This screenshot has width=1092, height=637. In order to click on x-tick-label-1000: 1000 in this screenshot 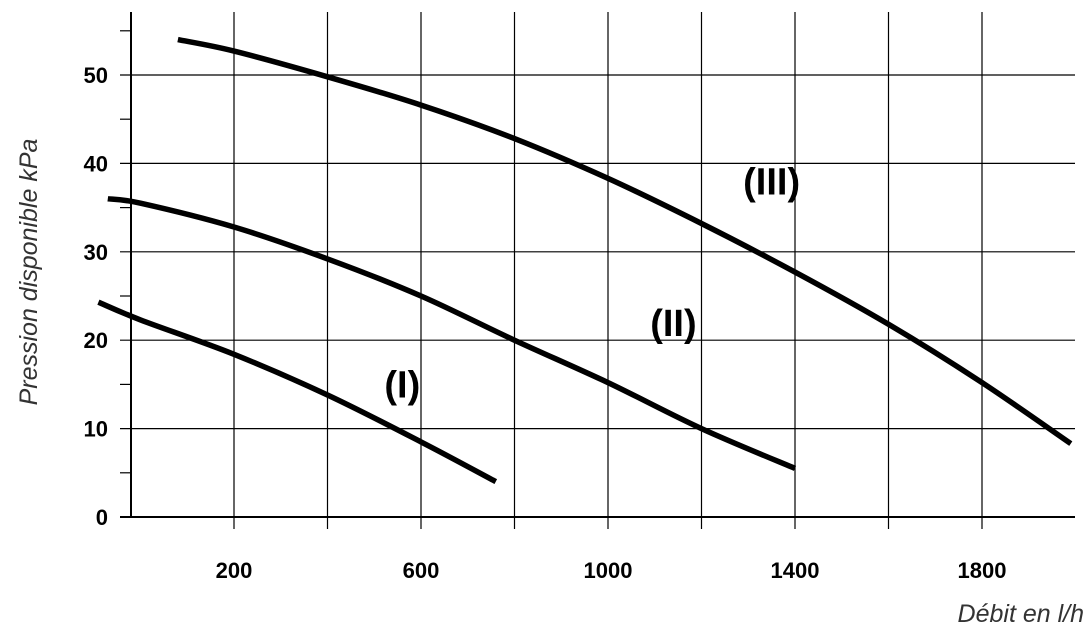, I will do `click(608, 570)`.